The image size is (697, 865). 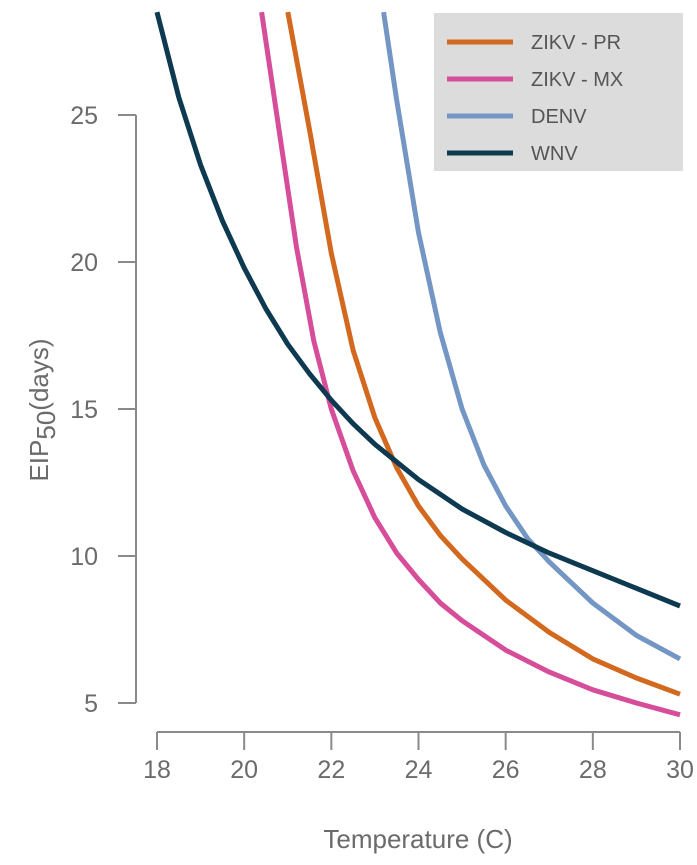 What do you see at coordinates (593, 770) in the screenshot?
I see `x-tick-label: 28` at bounding box center [593, 770].